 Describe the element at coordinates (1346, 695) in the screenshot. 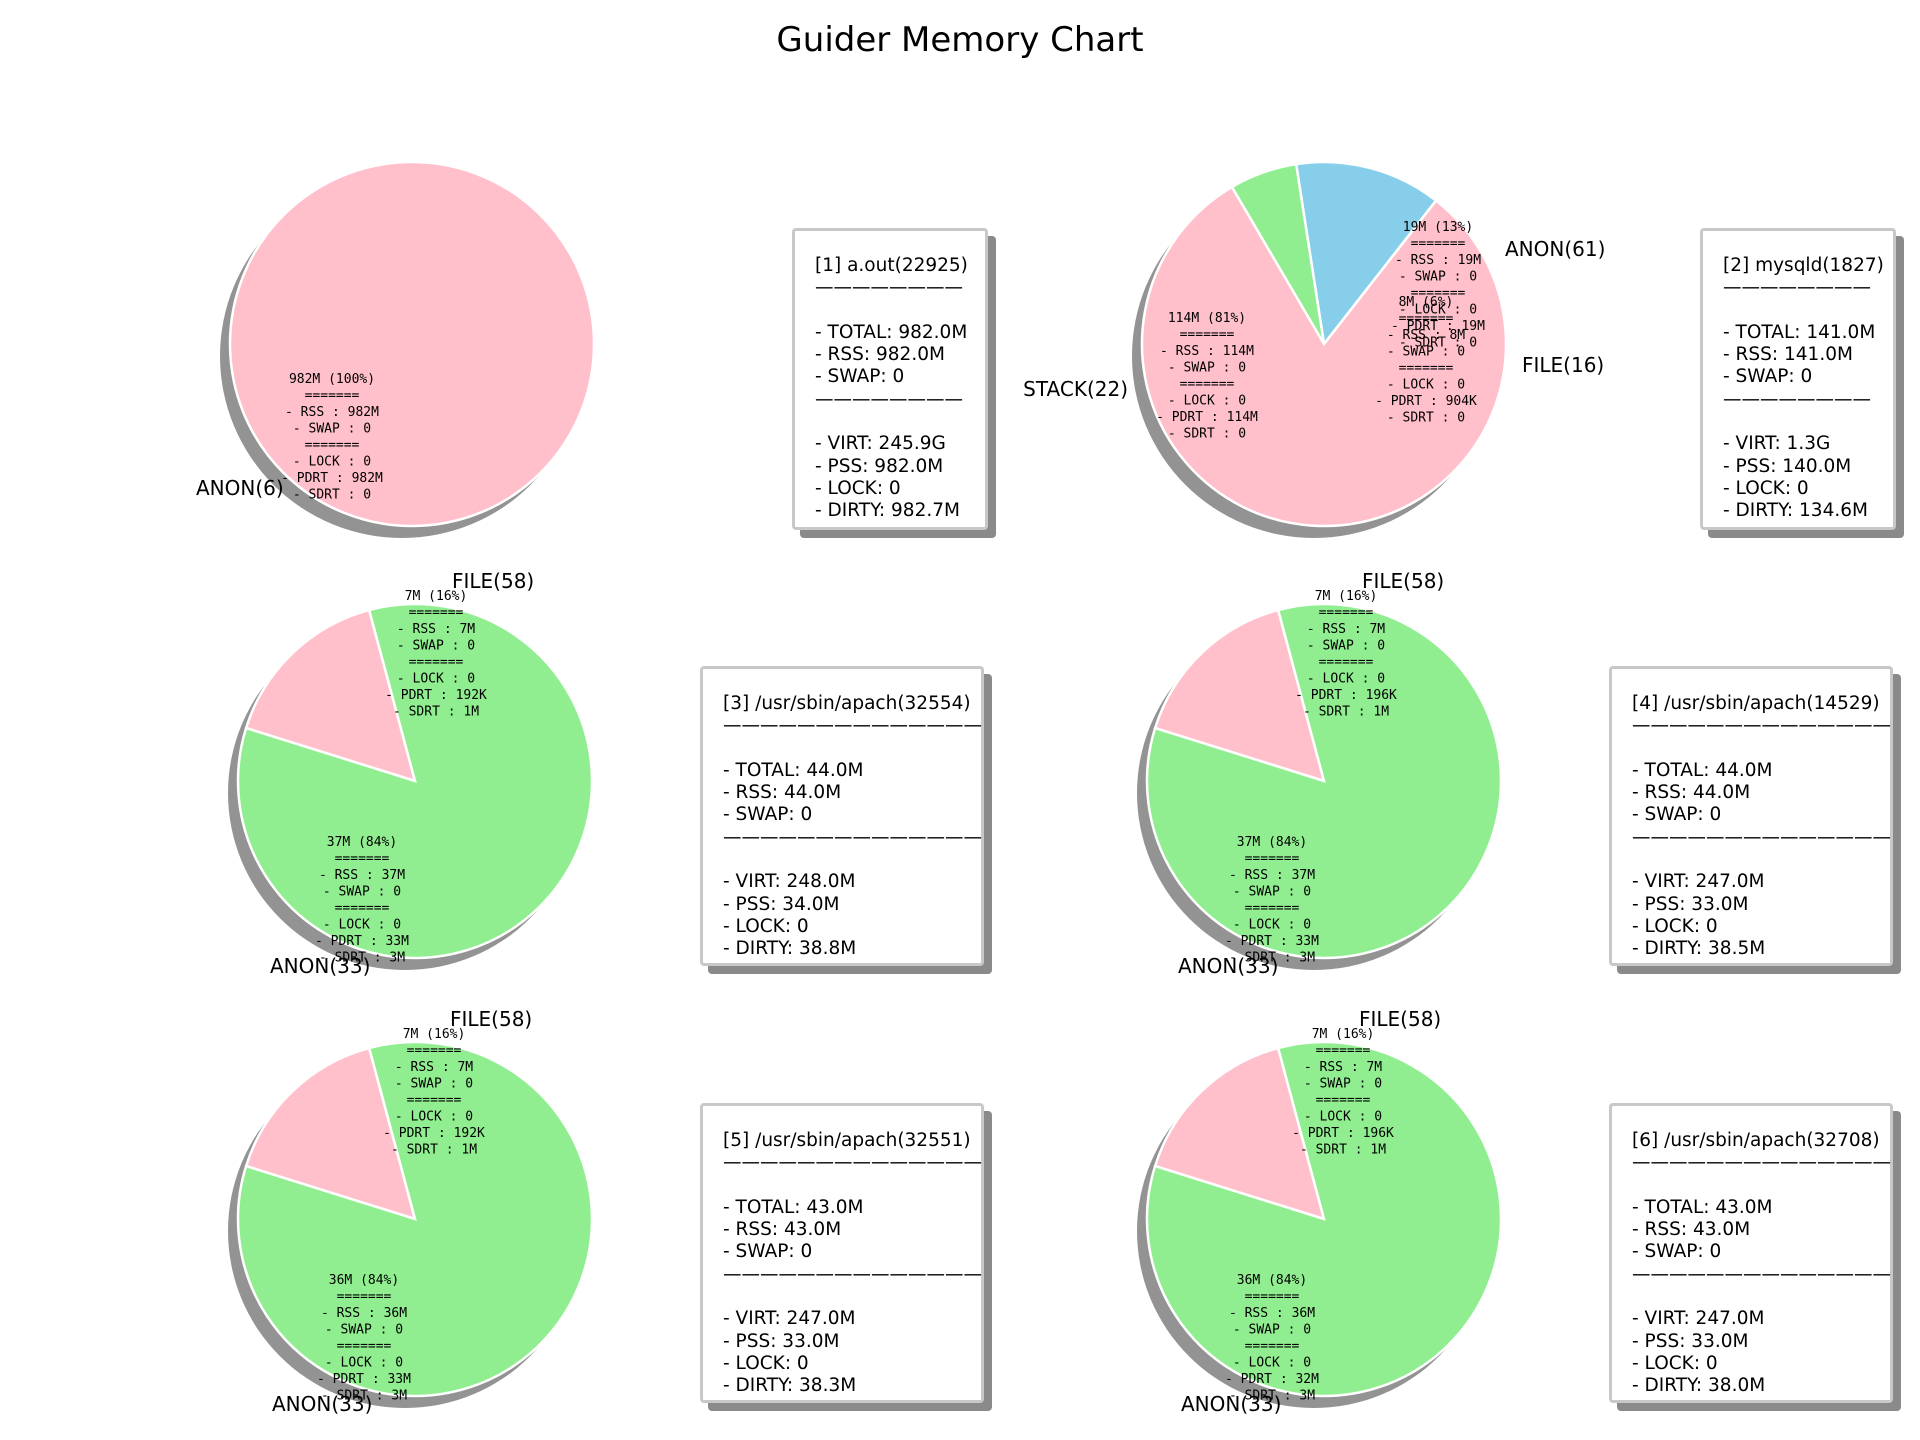

I see `annotation-line: - PDRT : 196K` at that location.